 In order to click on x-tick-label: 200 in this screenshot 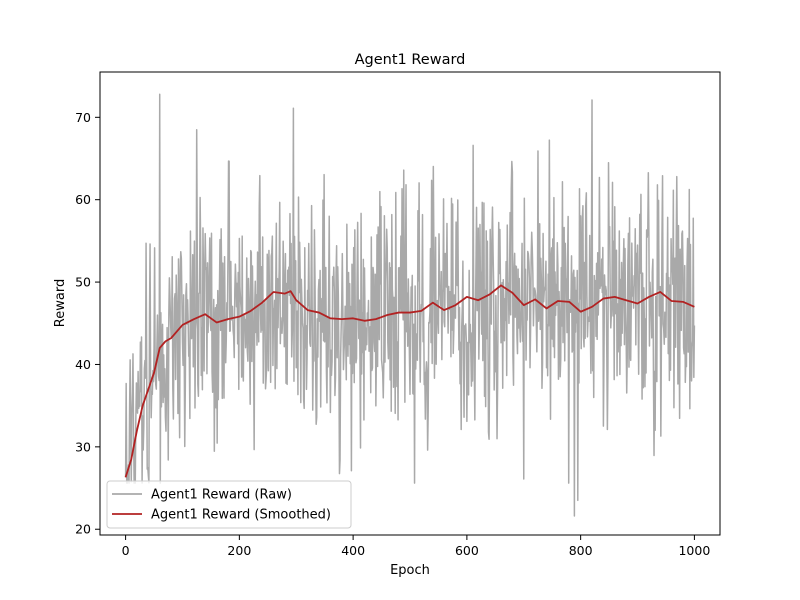, I will do `click(239, 550)`.